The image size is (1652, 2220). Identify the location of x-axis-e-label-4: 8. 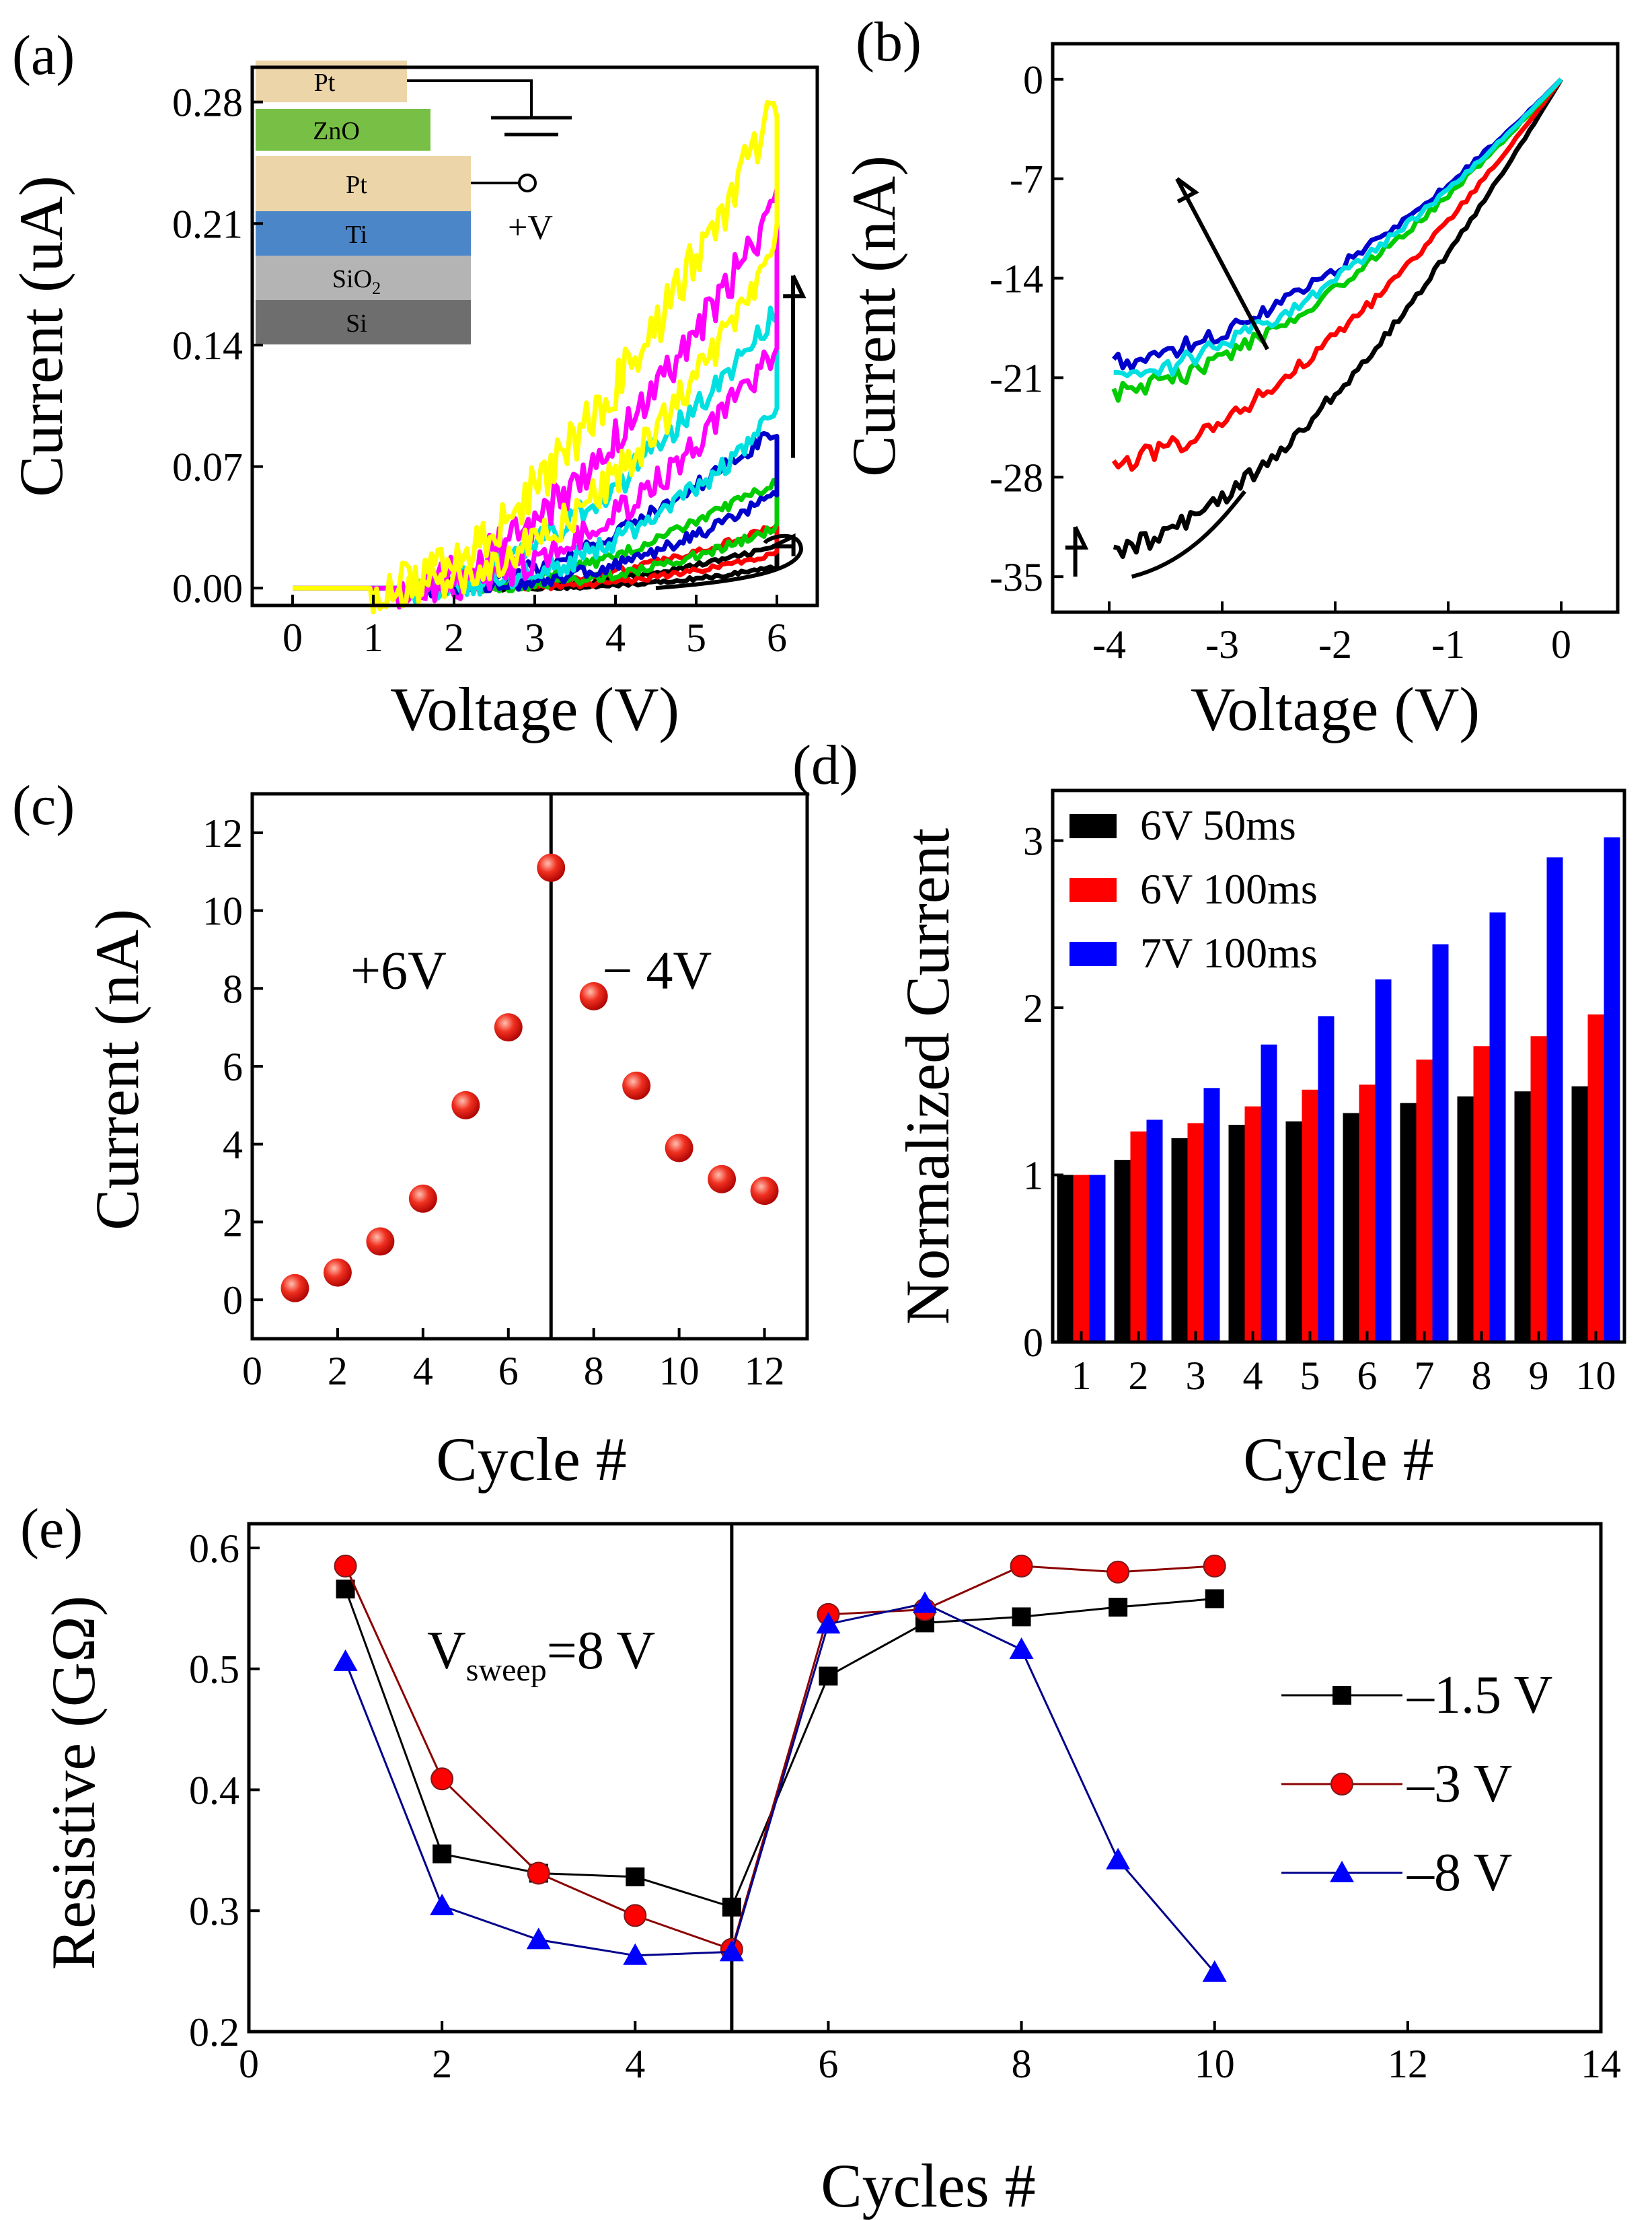
(1022, 2064).